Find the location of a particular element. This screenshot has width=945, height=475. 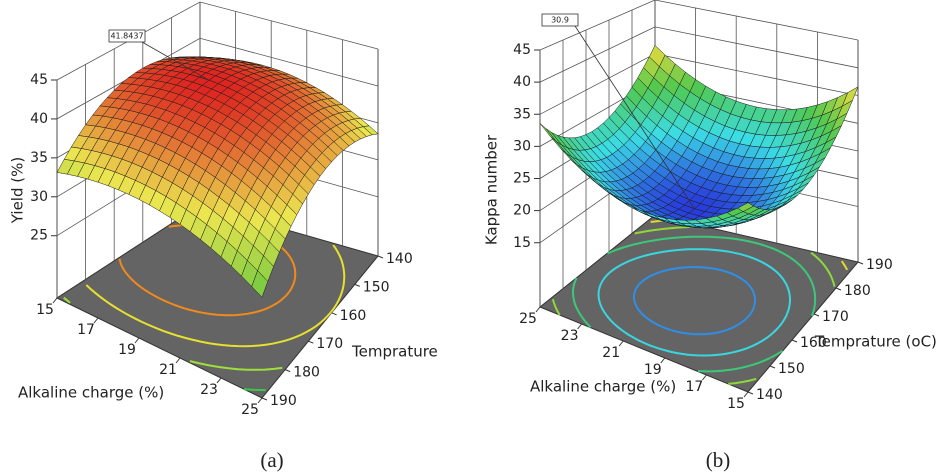

z-tick-label: 20 is located at coordinates (522, 211).